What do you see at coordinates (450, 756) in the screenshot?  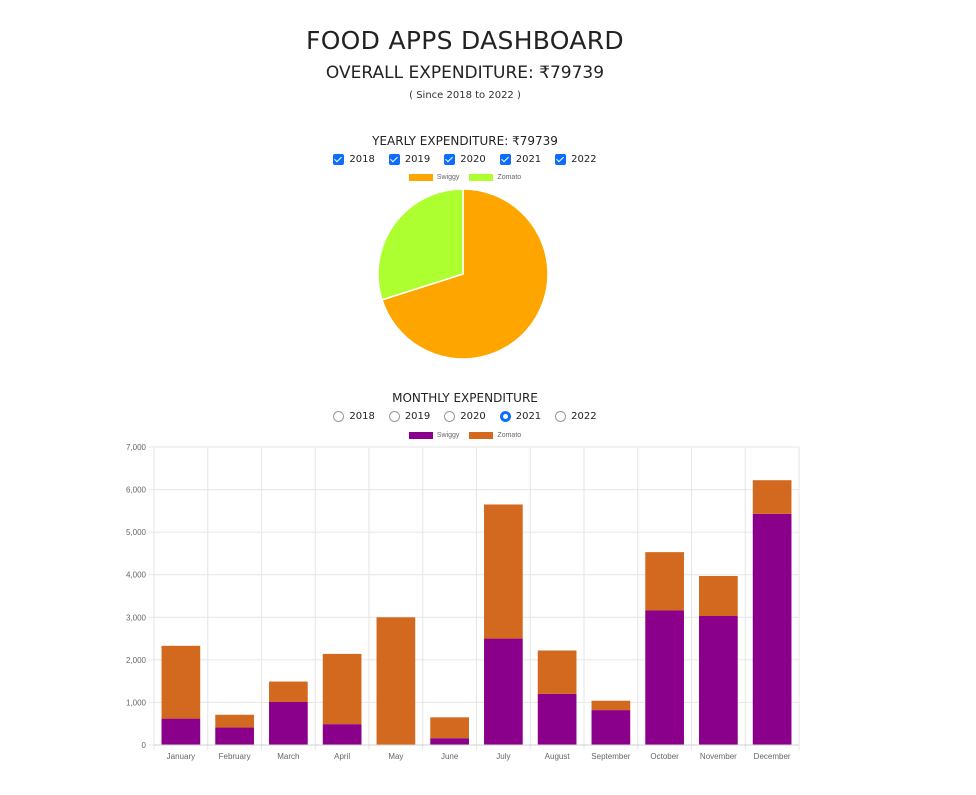 I see `x-tick-label: June` at bounding box center [450, 756].